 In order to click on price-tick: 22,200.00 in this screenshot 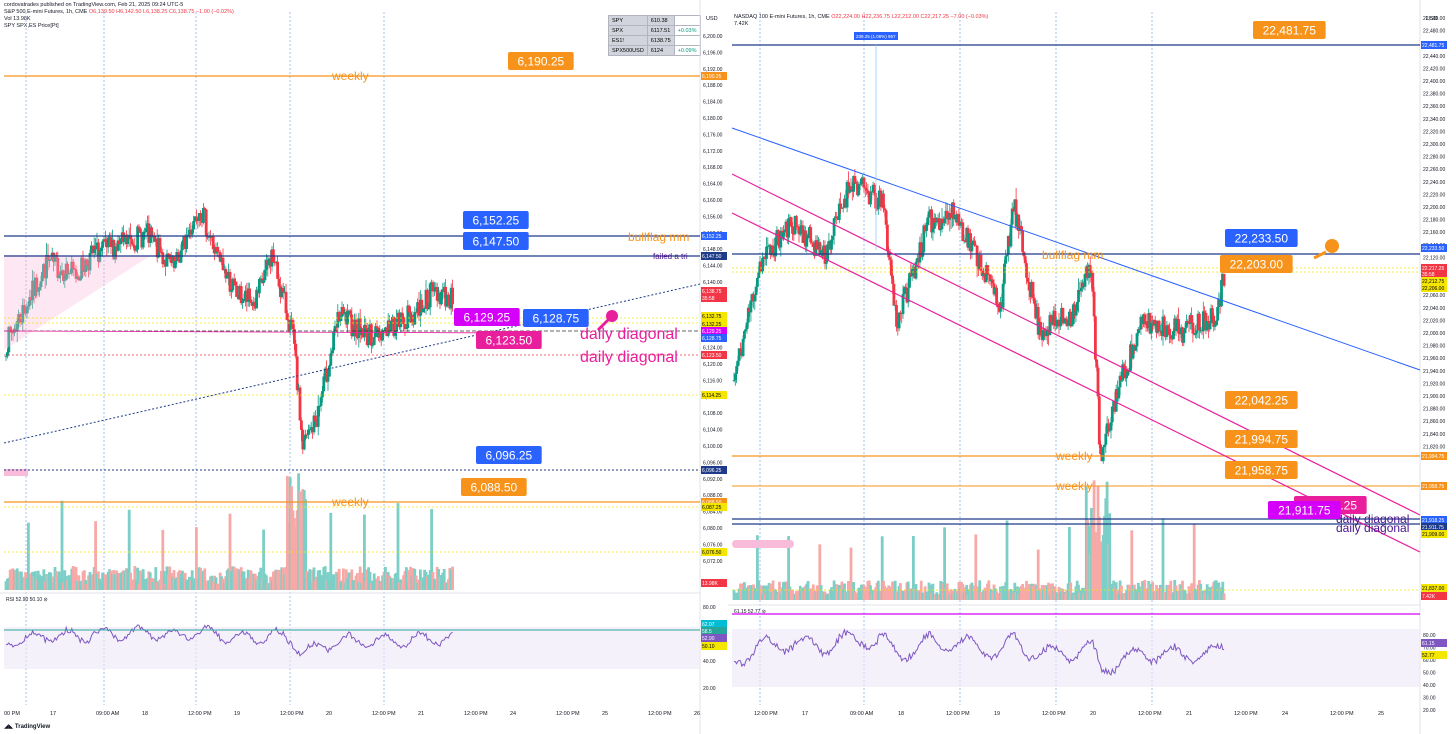, I will do `click(1434, 208)`.